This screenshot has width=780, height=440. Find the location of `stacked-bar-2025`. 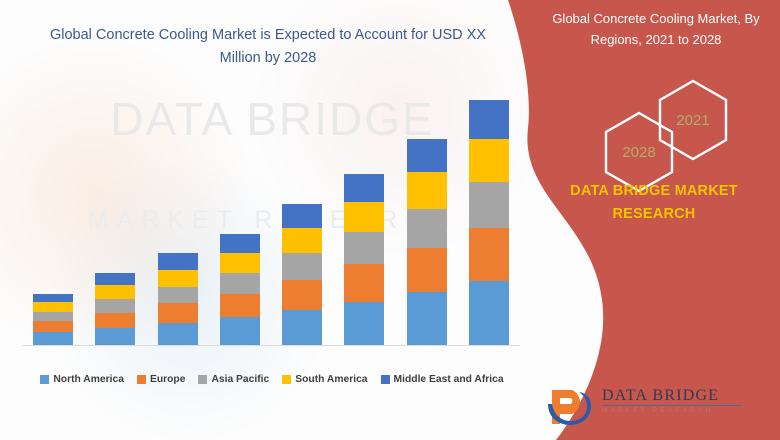

stacked-bar-2025 is located at coordinates (302, 274).